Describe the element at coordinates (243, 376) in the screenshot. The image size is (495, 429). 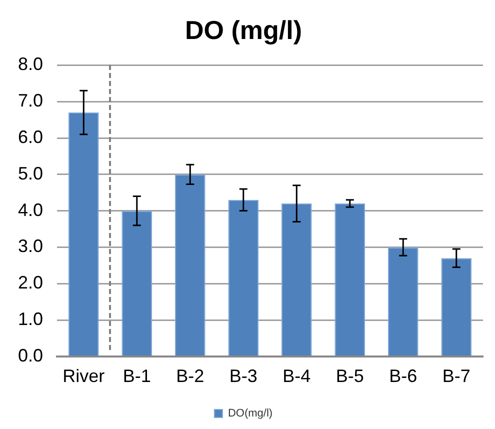
I see `x-tick-label: B-3` at that location.